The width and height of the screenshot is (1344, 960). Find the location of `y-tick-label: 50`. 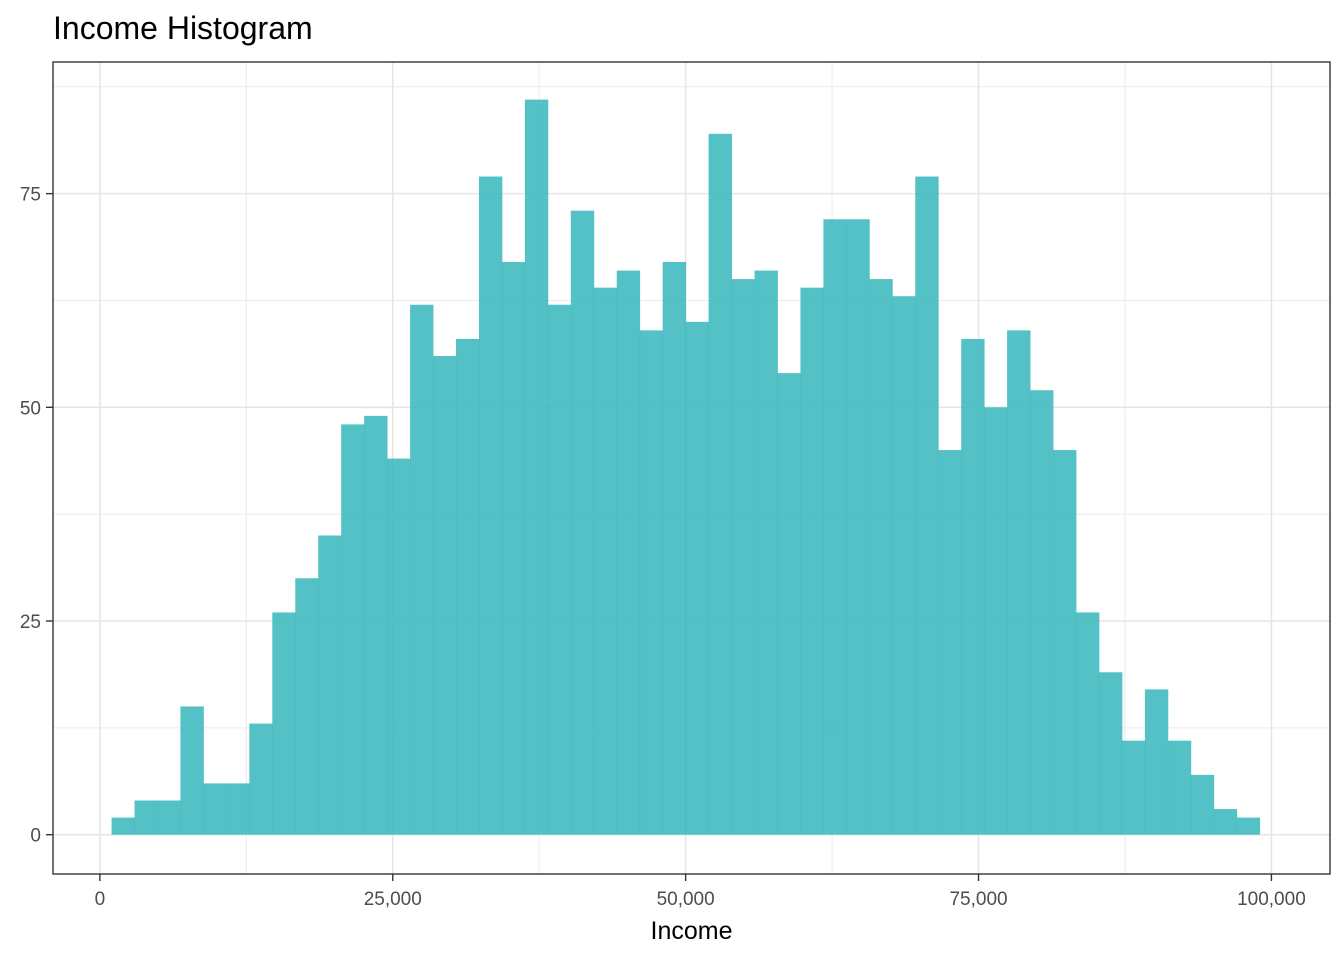

y-tick-label: 50 is located at coordinates (30, 408).